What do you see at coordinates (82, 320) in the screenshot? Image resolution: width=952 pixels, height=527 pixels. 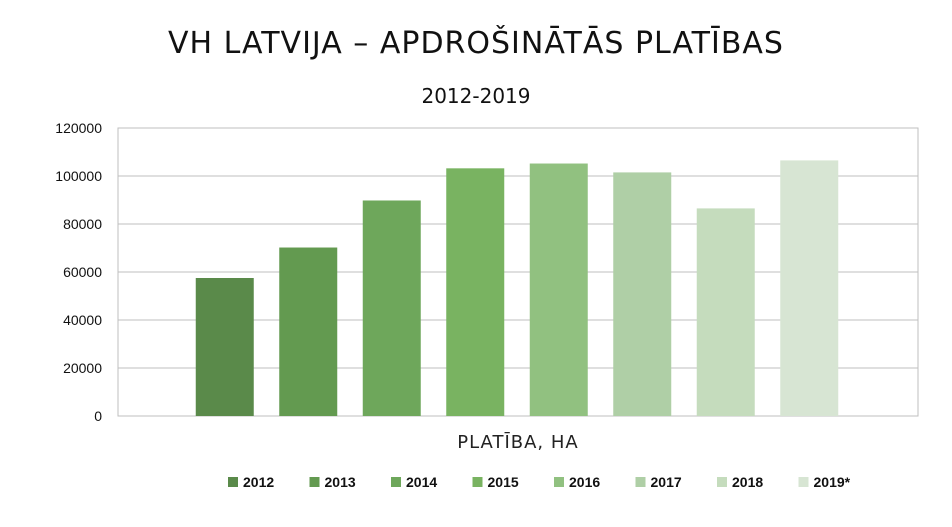 I see `y-tick-label: 40000` at bounding box center [82, 320].